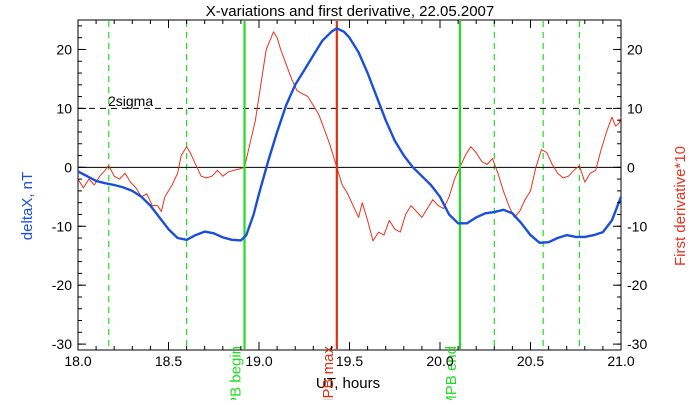 The height and width of the screenshot is (405, 700). Describe the element at coordinates (62, 285) in the screenshot. I see `y-tick-label-left-1: -20` at that location.